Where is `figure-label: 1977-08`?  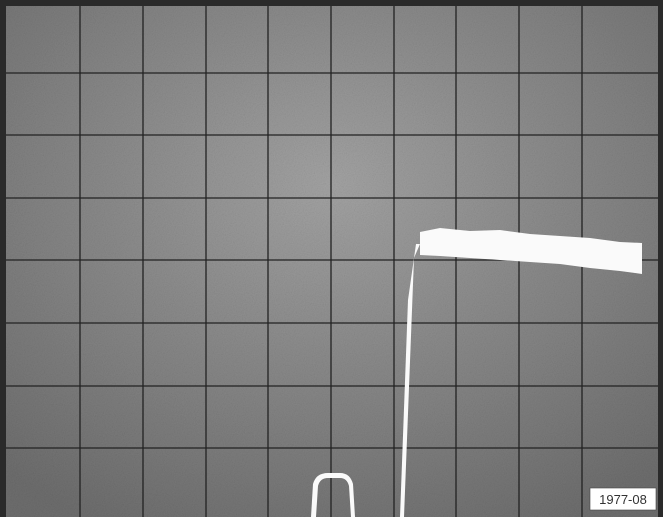
figure-label: 1977-08 is located at coordinates (623, 499).